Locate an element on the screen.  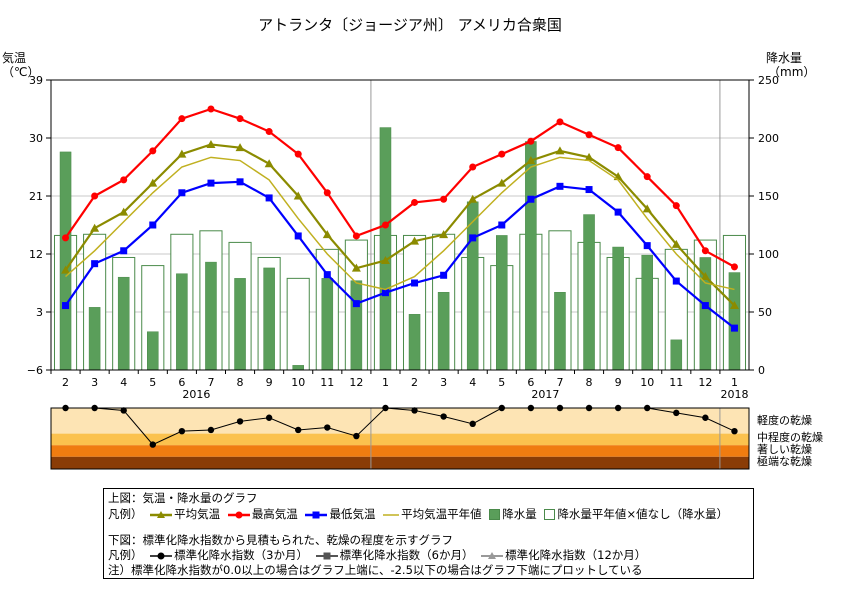
x-tick-label: 11 is located at coordinates (676, 382).